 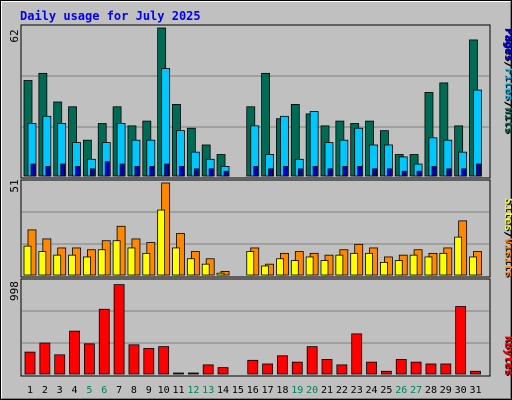 I want to click on legend-shadow-item: Pages, so click(x=507, y=45).